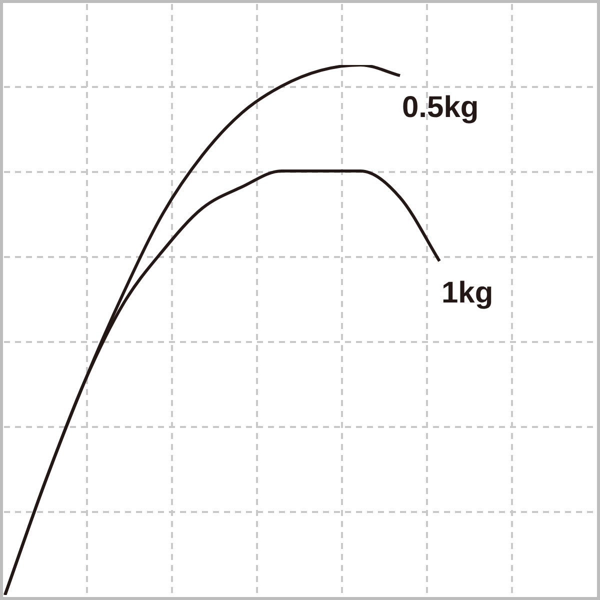 Image resolution: width=600 pixels, height=600 pixels. What do you see at coordinates (440, 107) in the screenshot?
I see `series-label: 0.5kg` at bounding box center [440, 107].